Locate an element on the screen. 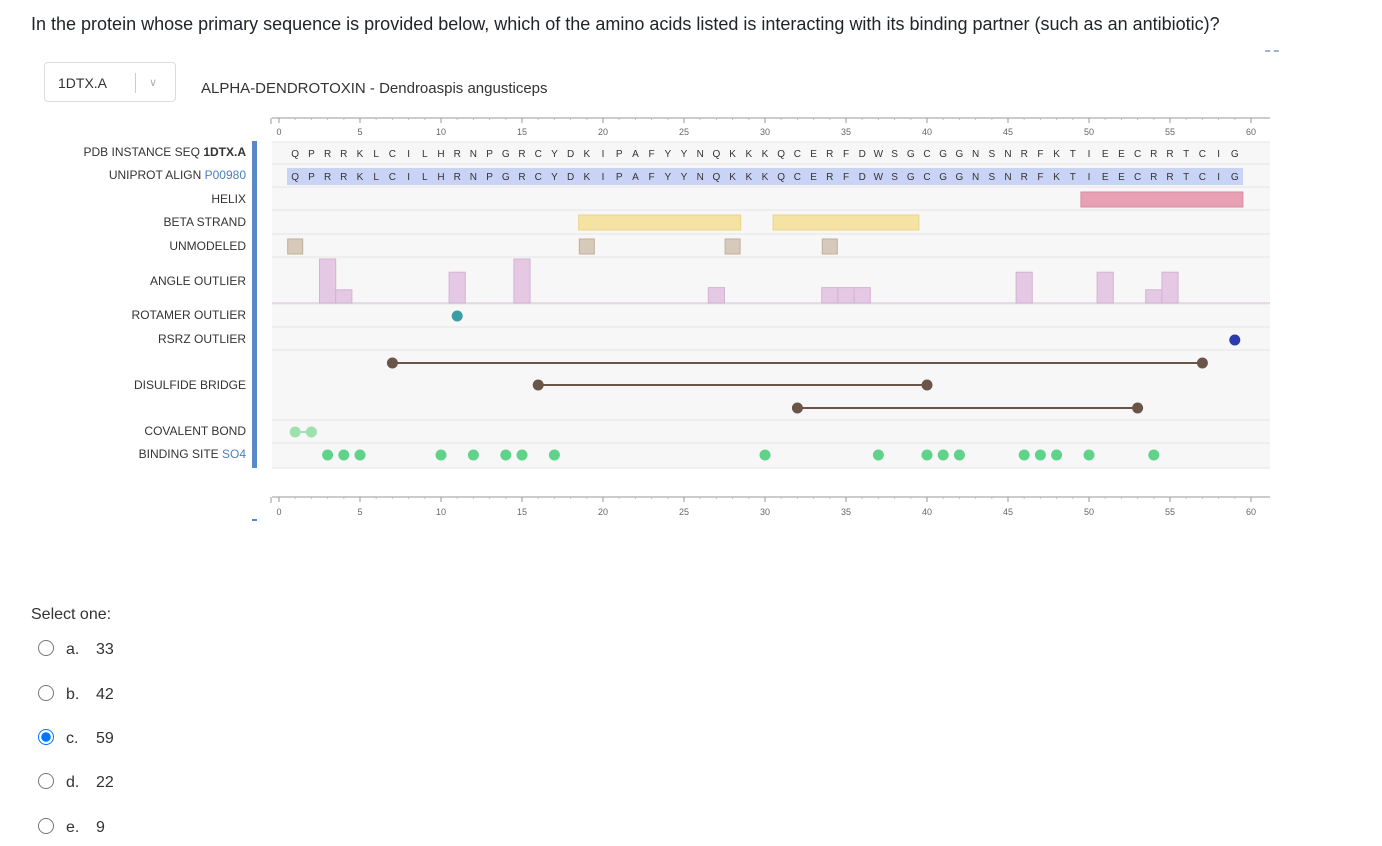 This screenshot has width=1382, height=846. entity-select: 1DTX.A ∨ is located at coordinates (110, 82).